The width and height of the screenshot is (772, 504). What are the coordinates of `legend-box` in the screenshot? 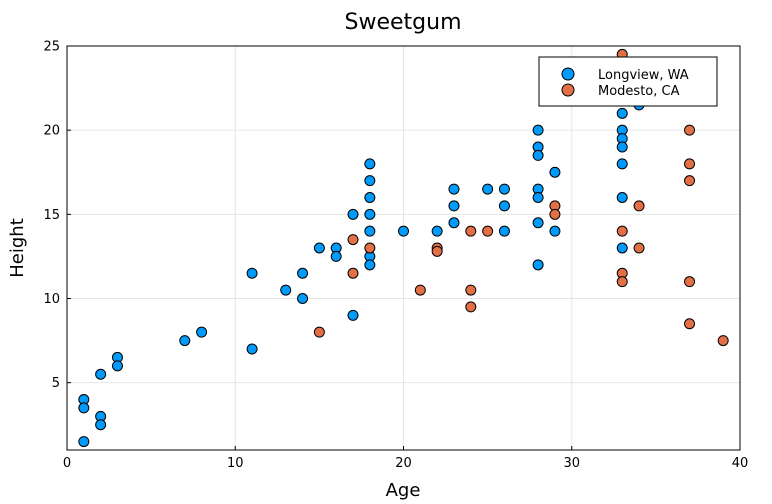 It's located at (628, 81).